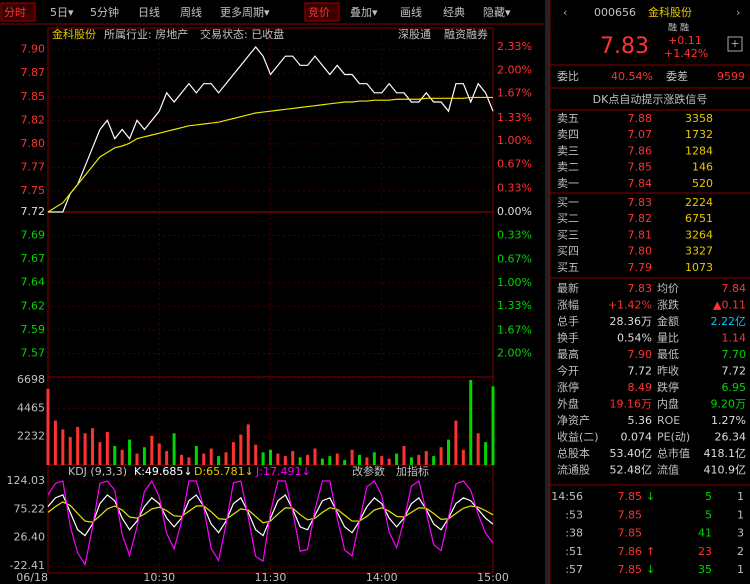 The width and height of the screenshot is (750, 584). Describe the element at coordinates (411, 12) in the screenshot. I see `toolbar-button: 画线` at that location.